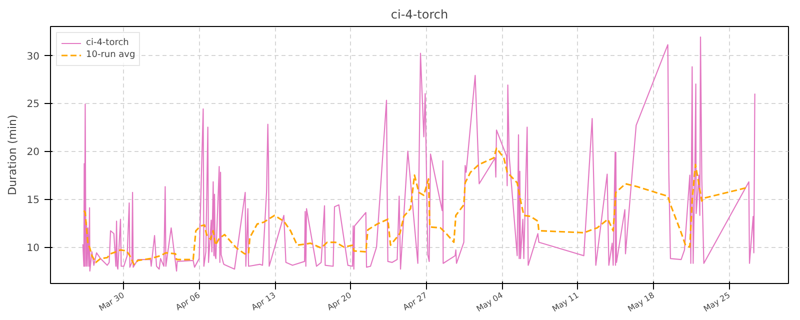 This screenshot has height=320, width=800. What do you see at coordinates (419, 15) in the screenshot?
I see `chart-title: ci-4-torch` at bounding box center [419, 15].